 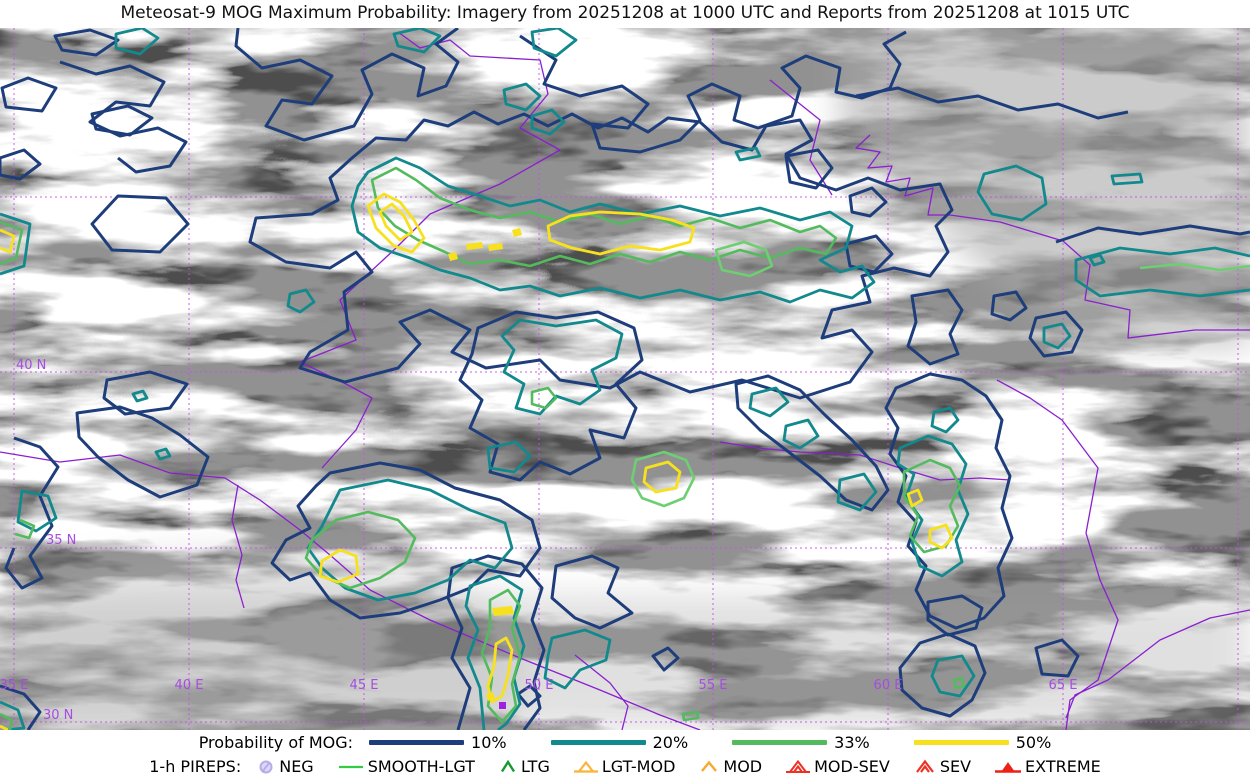 I want to click on extreme-filled-triangle-icon, so click(x=1008, y=767).